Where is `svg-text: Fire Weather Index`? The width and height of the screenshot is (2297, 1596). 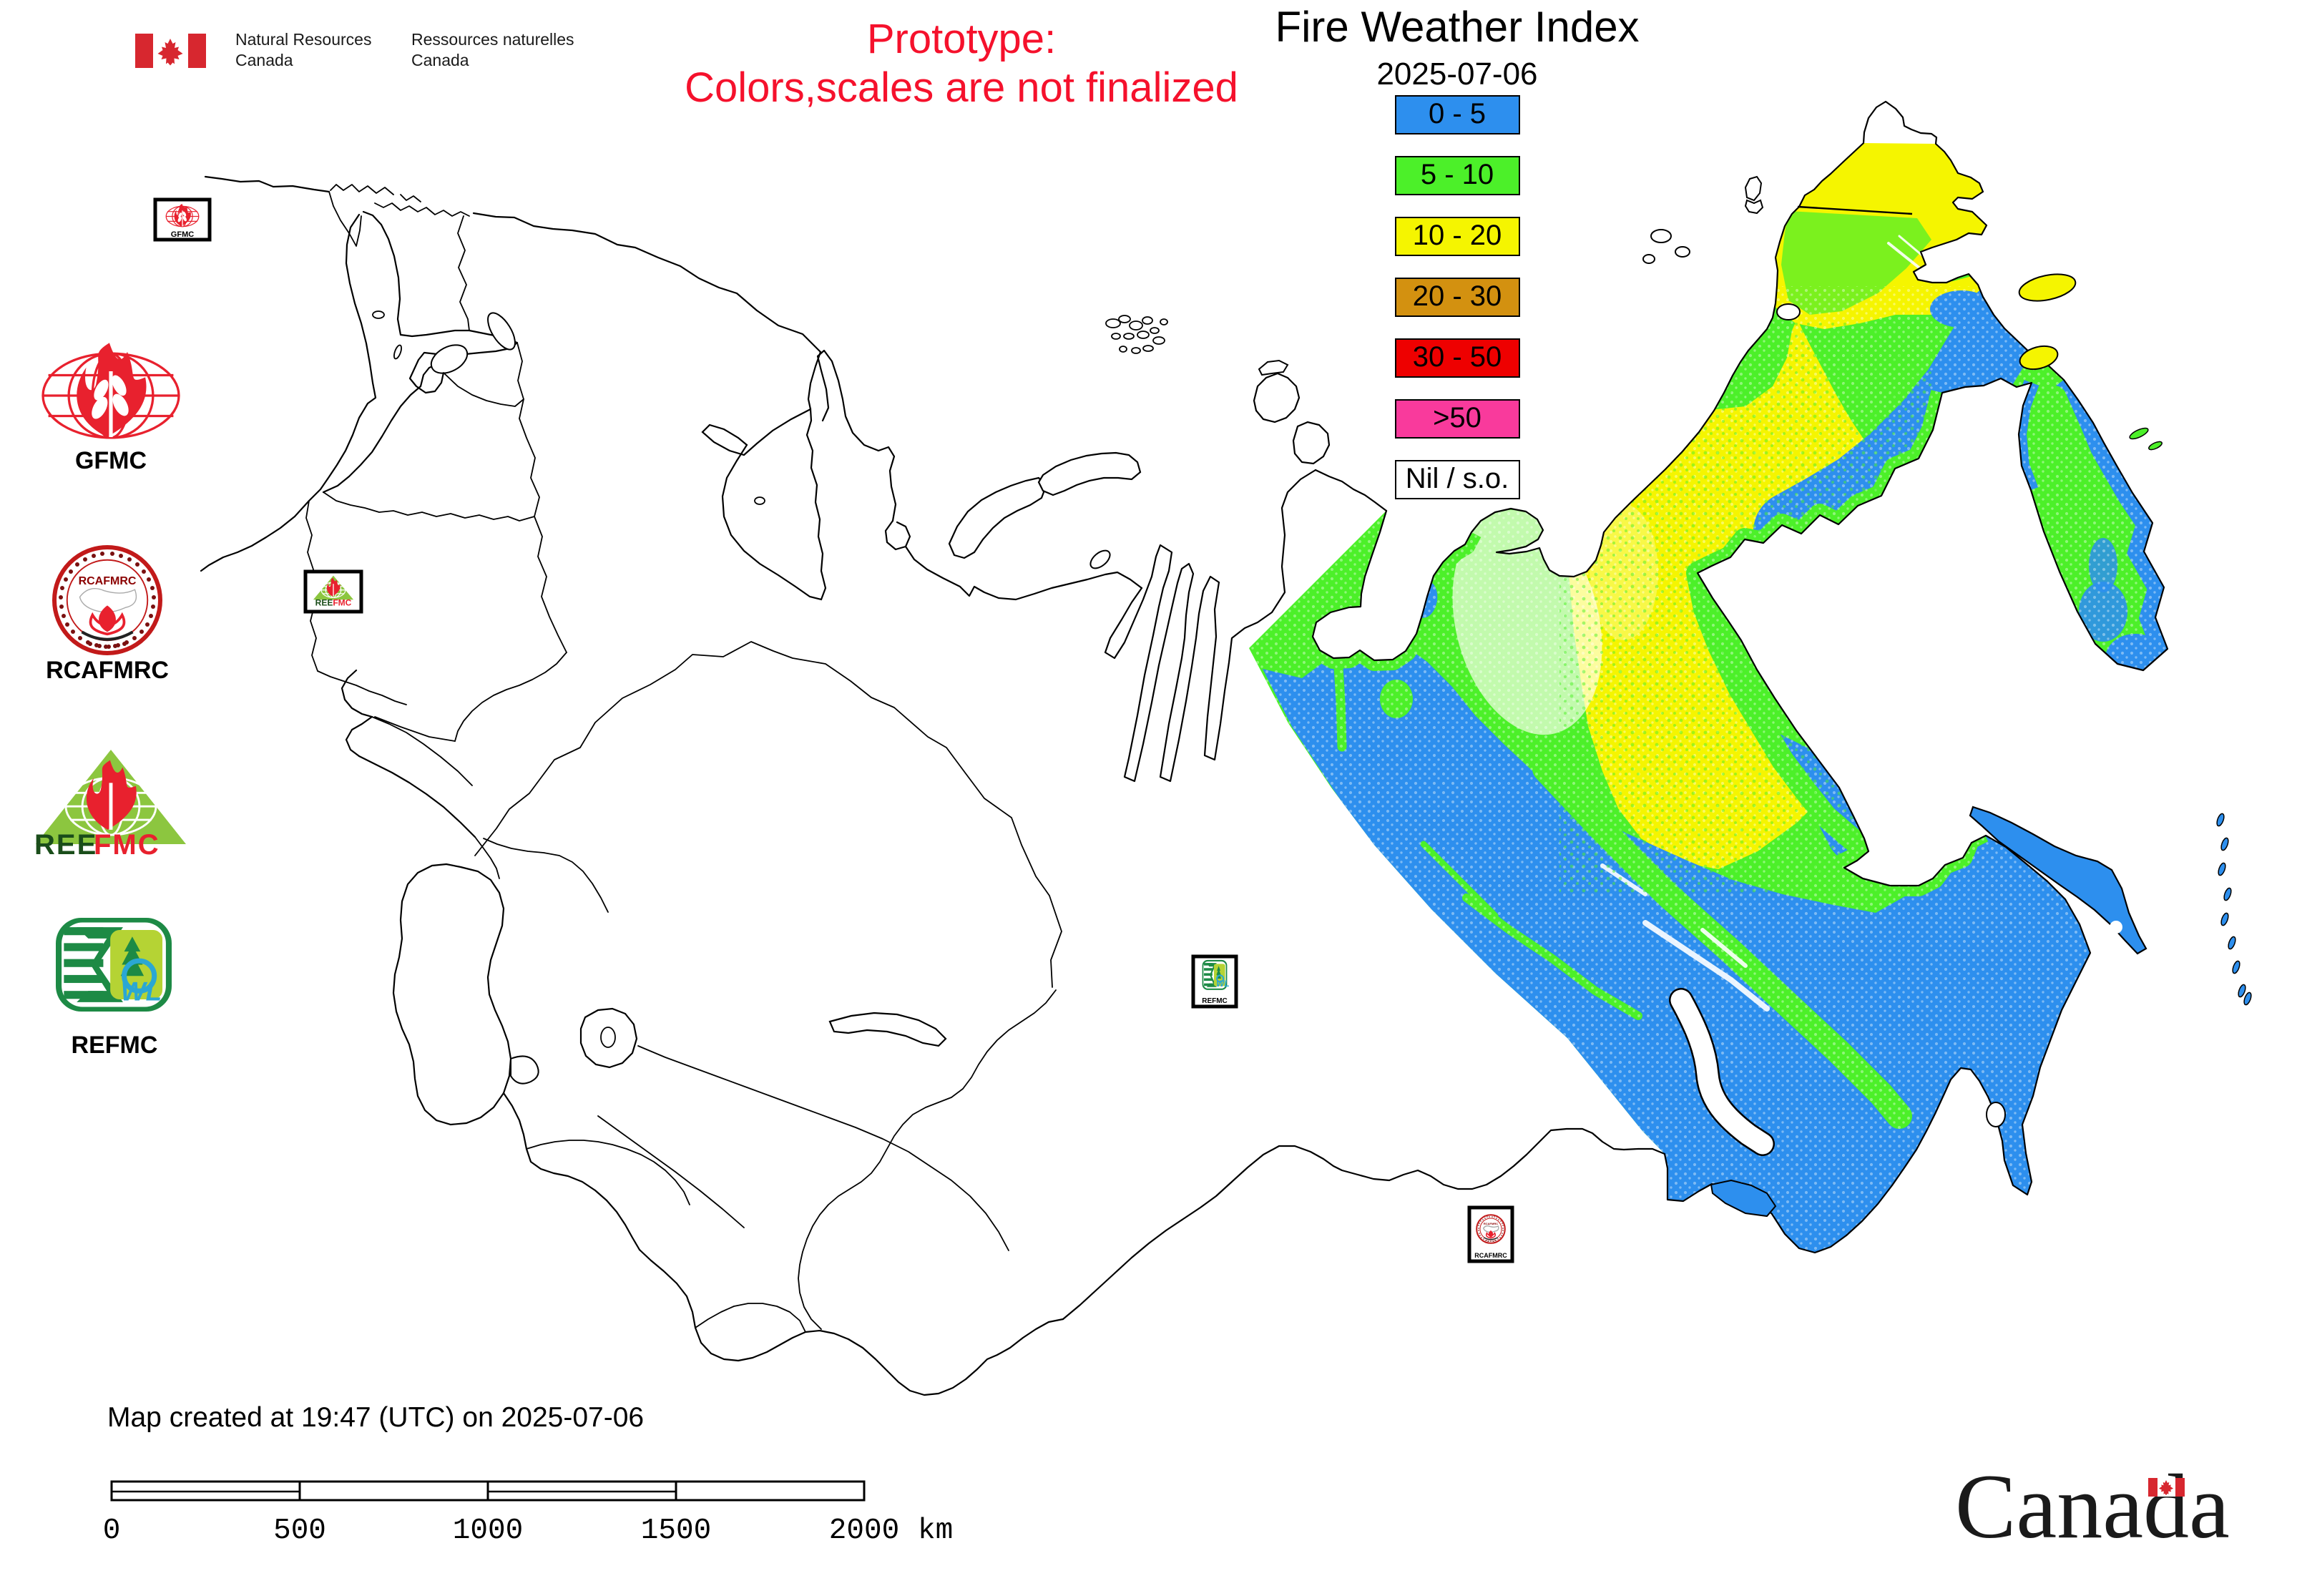
svg-text: Fire Weather Index is located at coordinates (1457, 27).